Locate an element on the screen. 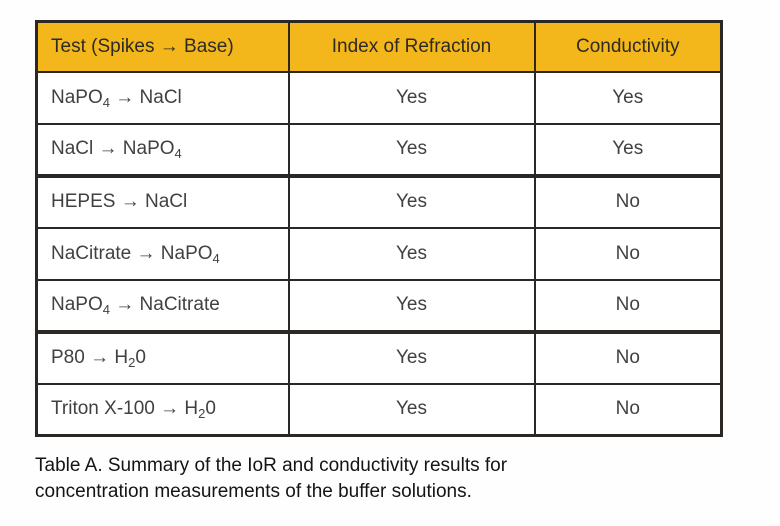 The image size is (780, 526). table-row: P80 → H20 Yes No is located at coordinates (379, 357).